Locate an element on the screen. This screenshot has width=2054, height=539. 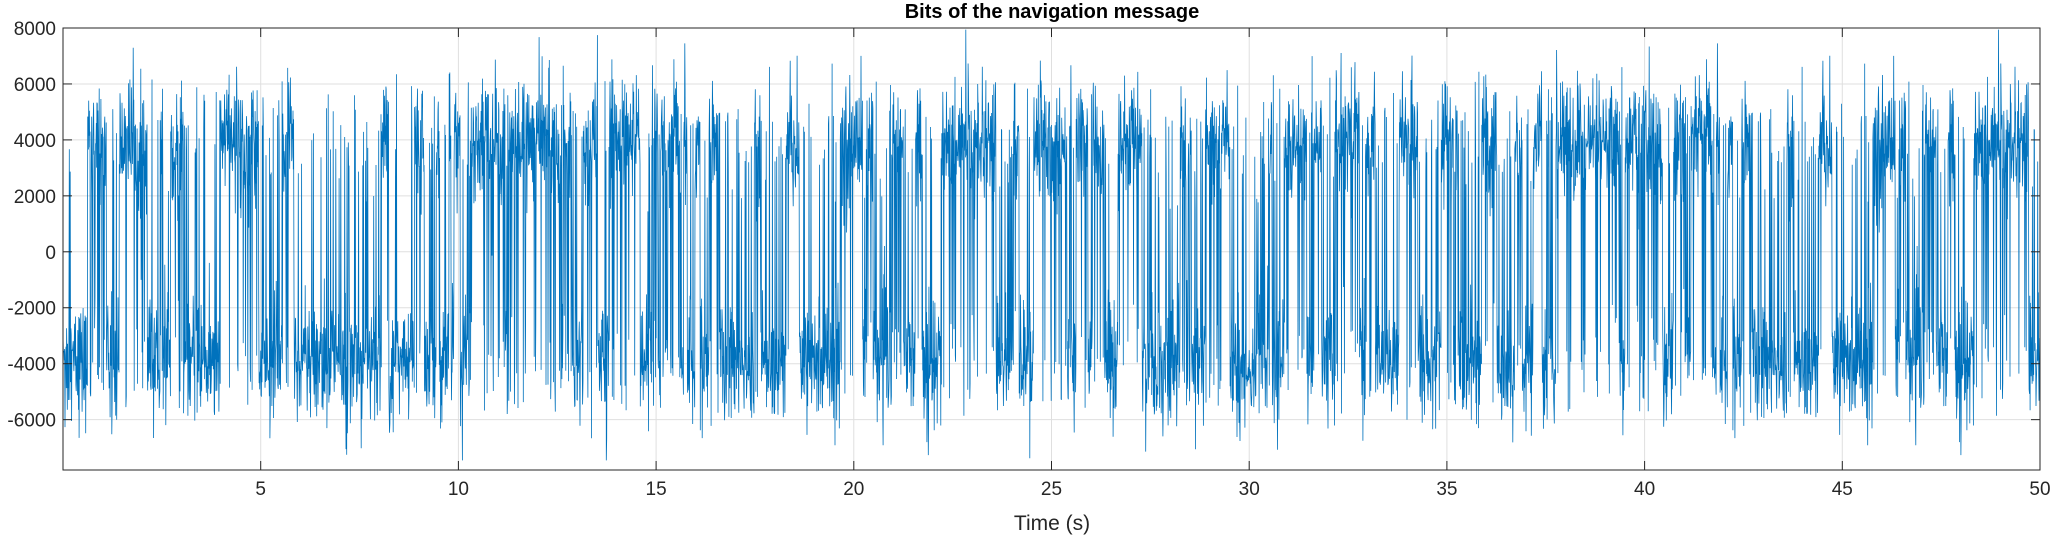
x-tick-label: 35 is located at coordinates (1446, 489).